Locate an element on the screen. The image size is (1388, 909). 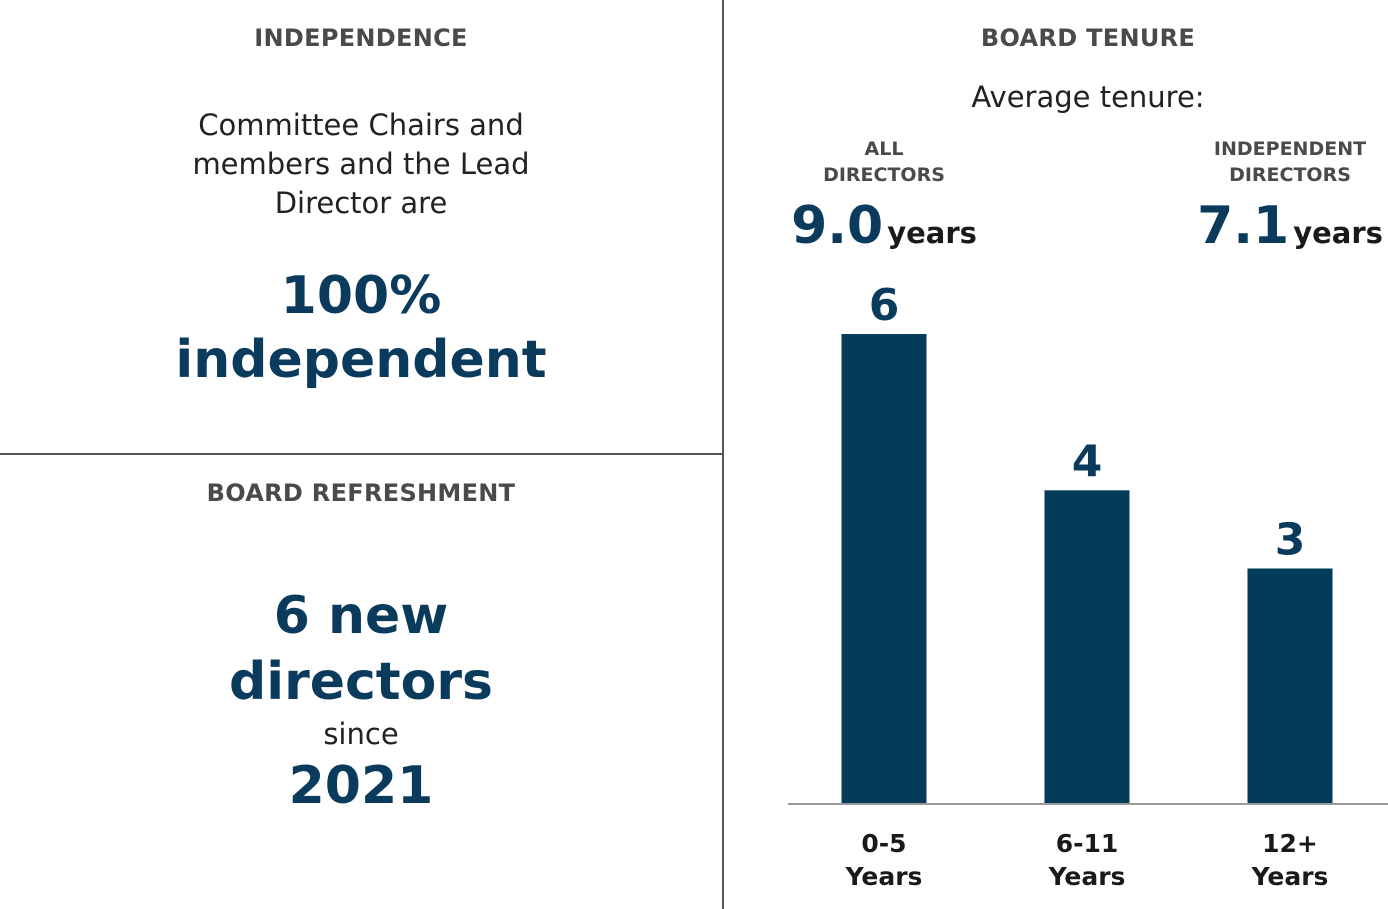
independence-line-2: members and the Lead is located at coordinates (361, 164).